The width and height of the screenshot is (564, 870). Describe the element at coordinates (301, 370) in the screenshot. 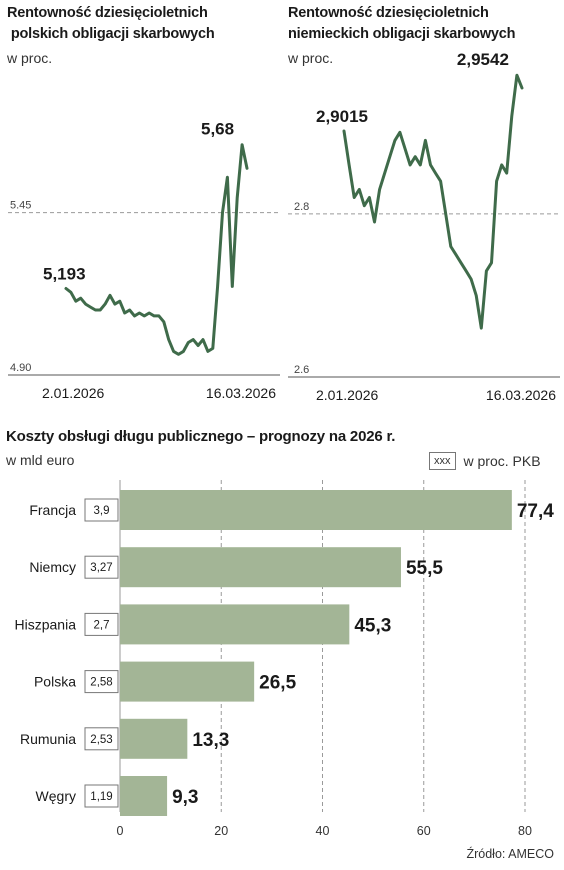

I see `y-tick-label: 2.6` at that location.